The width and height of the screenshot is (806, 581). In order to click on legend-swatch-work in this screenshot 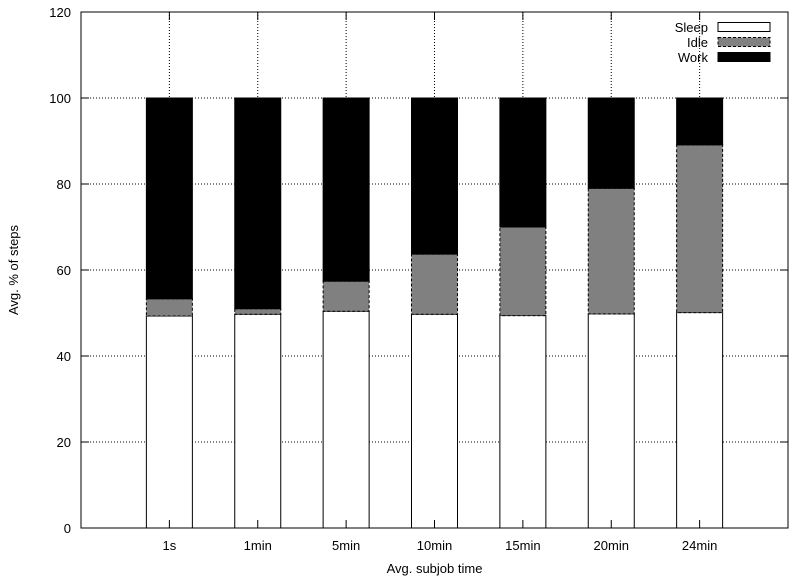, I will do `click(744, 57)`.